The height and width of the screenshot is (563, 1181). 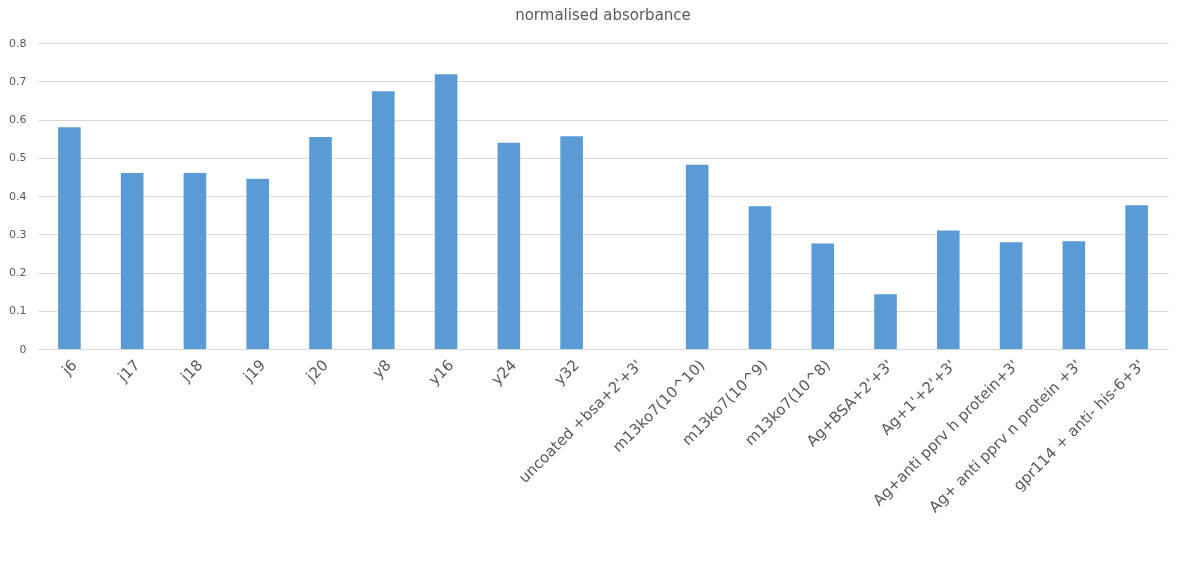 I want to click on y-tick-label: 0.2, so click(x=18, y=272).